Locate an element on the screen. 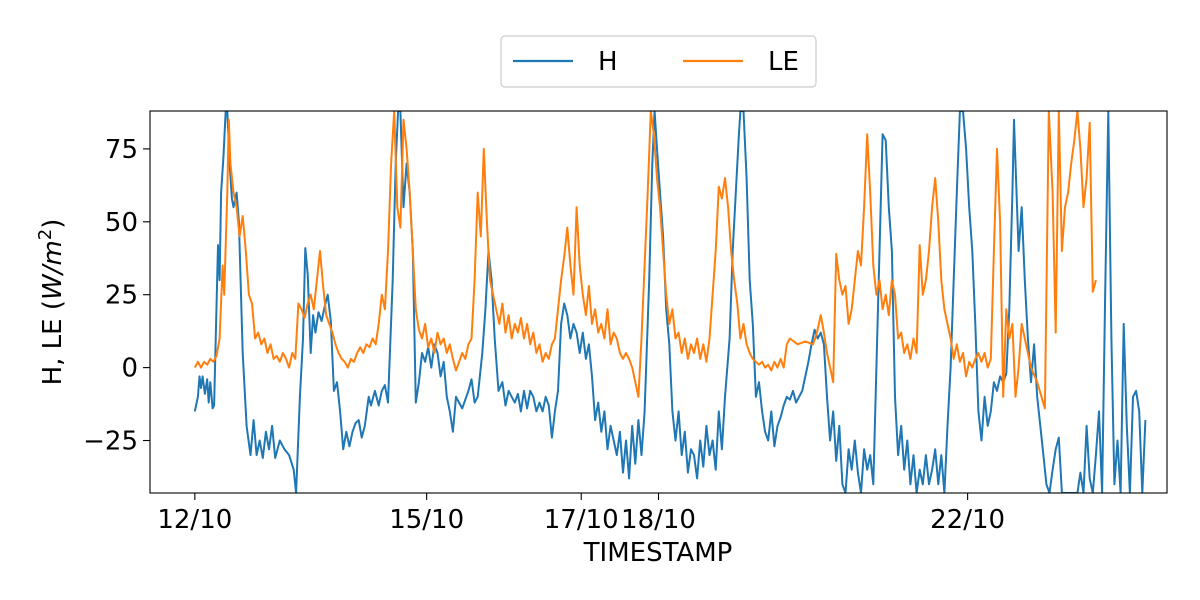  x-axis-label: TIMESTAMP is located at coordinates (658, 553).